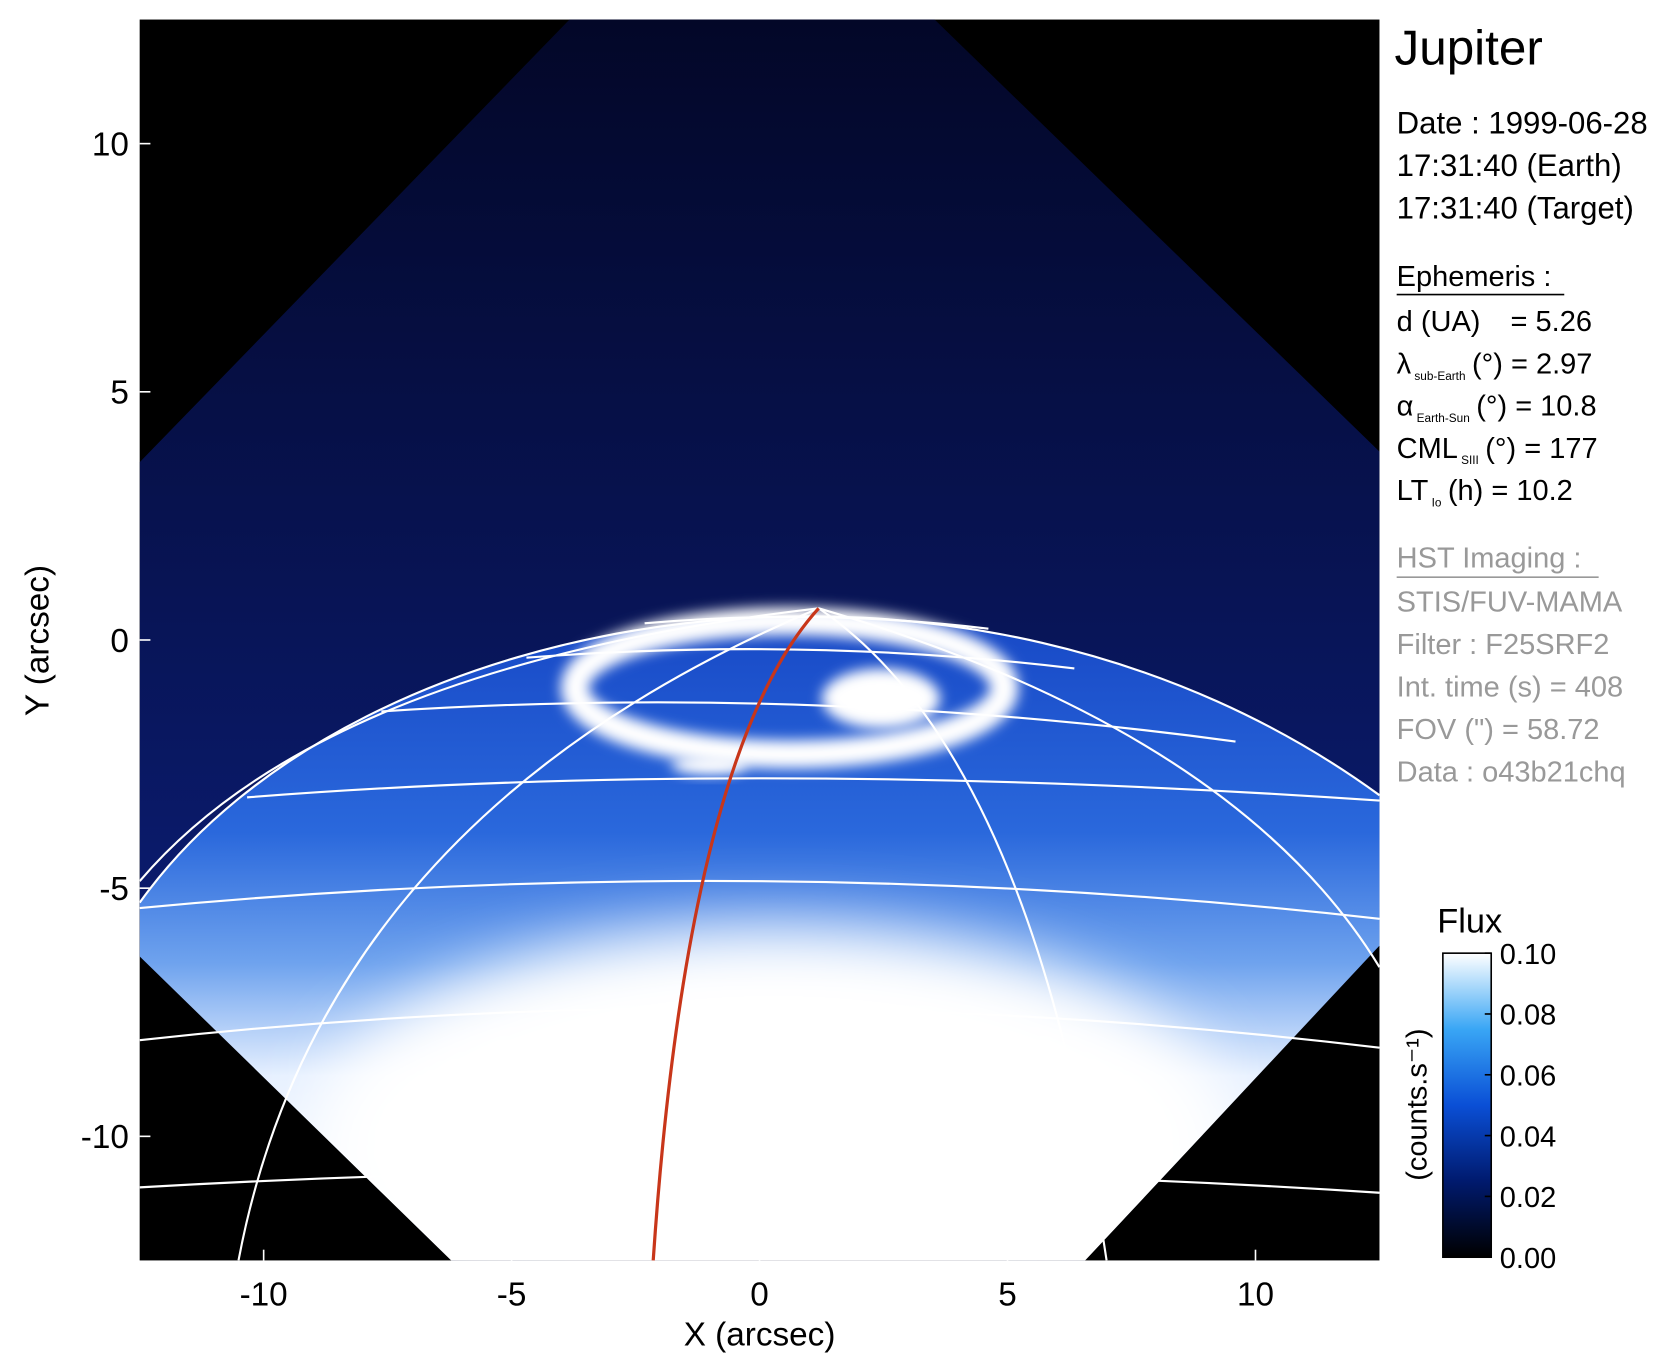 The height and width of the screenshot is (1367, 1676). What do you see at coordinates (1405, 407) in the screenshot?
I see `ephemeris-symbol: α` at bounding box center [1405, 407].